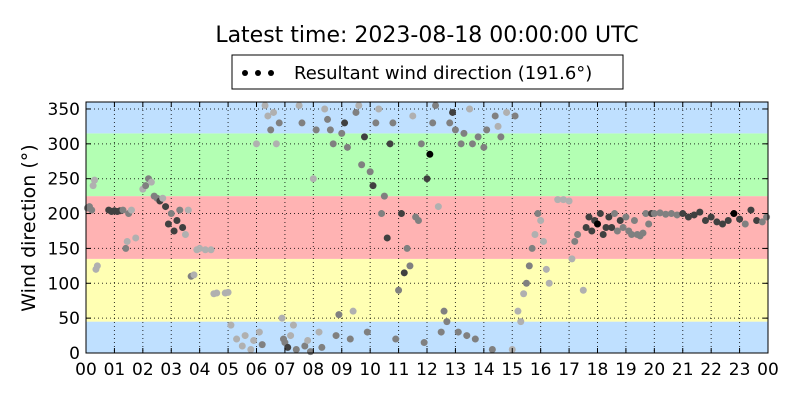  What do you see at coordinates (64, 284) in the screenshot?
I see `y-tick-label: 100` at bounding box center [64, 284].